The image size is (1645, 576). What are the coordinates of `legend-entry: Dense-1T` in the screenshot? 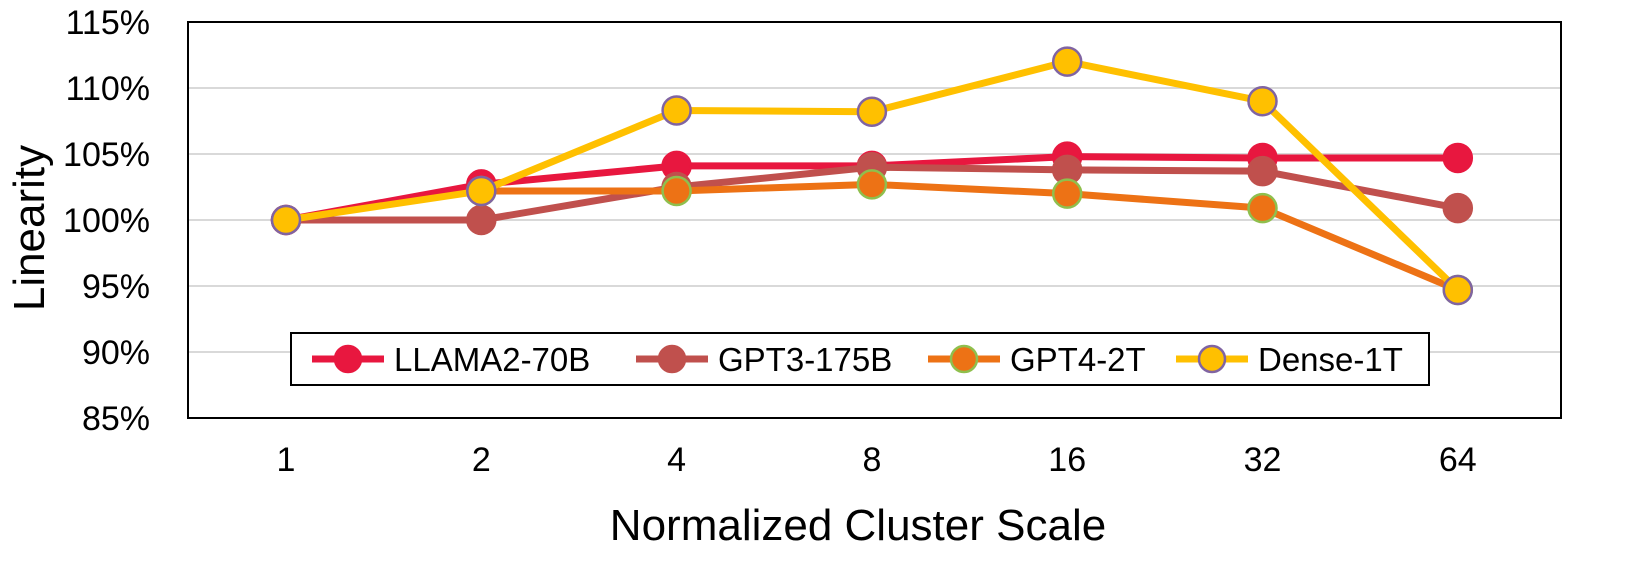 It's located at (1289, 359).